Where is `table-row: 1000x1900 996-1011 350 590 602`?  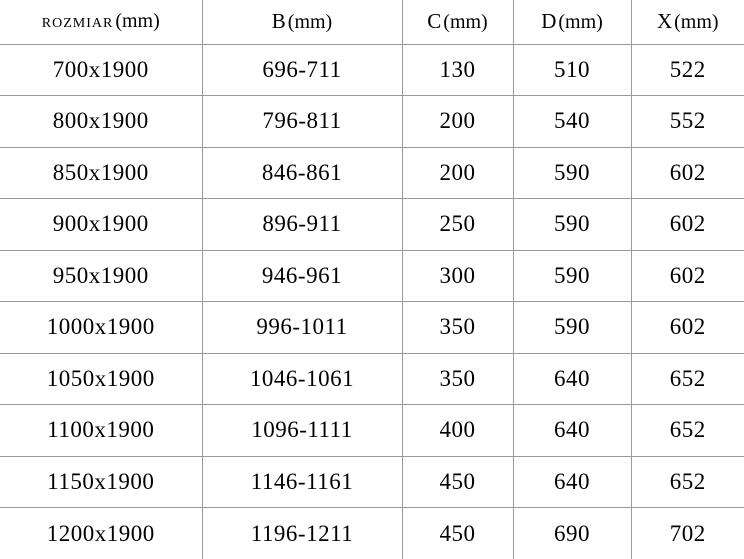
table-row: 1000x1900 996-1011 350 590 602 is located at coordinates (372, 327).